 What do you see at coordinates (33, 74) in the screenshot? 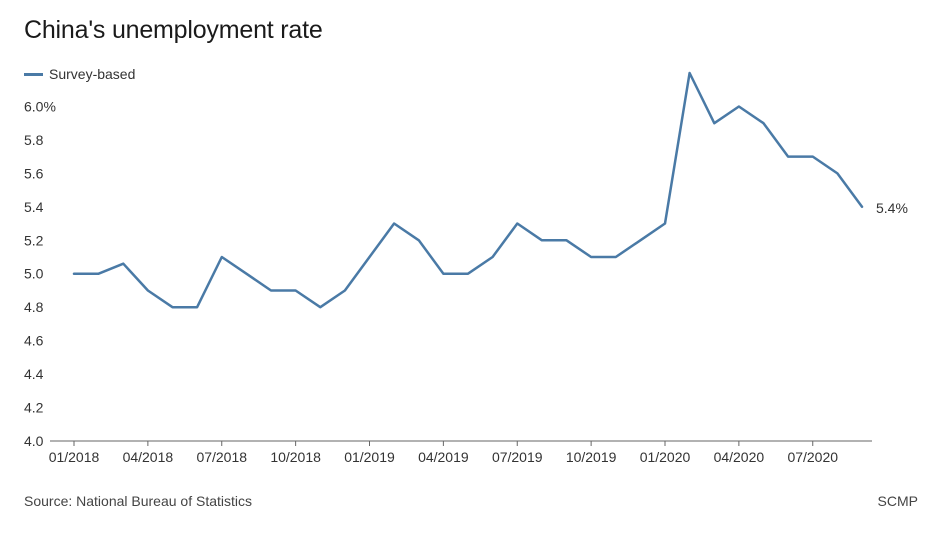
I see `legend-swatch` at bounding box center [33, 74].